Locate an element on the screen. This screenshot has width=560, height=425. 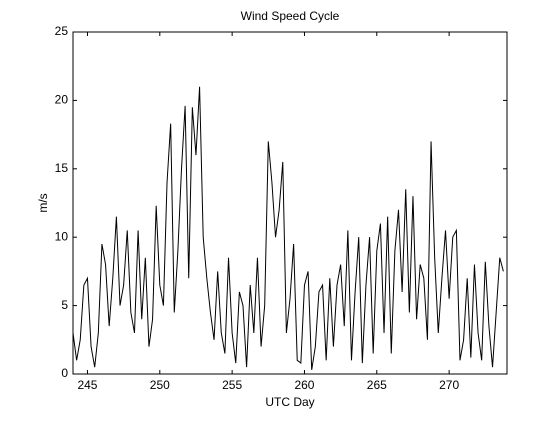
x-axis-label: UTC Day is located at coordinates (289, 402).